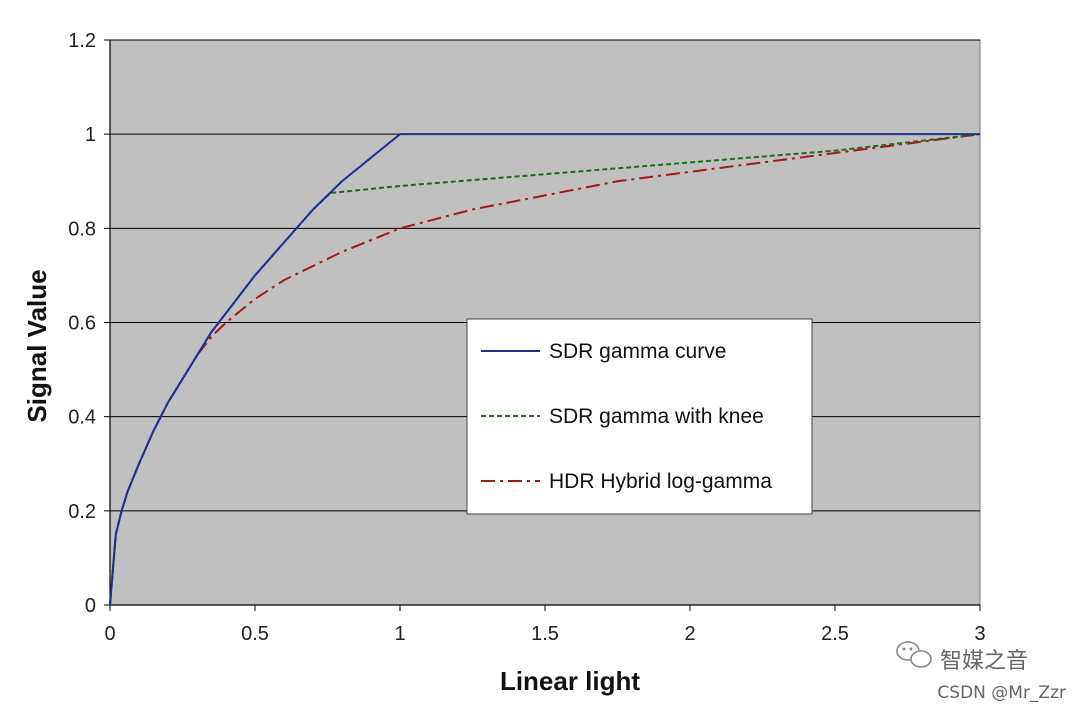 The height and width of the screenshot is (708, 1080). What do you see at coordinates (82, 229) in the screenshot?
I see `y-tick-label: 0.8` at bounding box center [82, 229].